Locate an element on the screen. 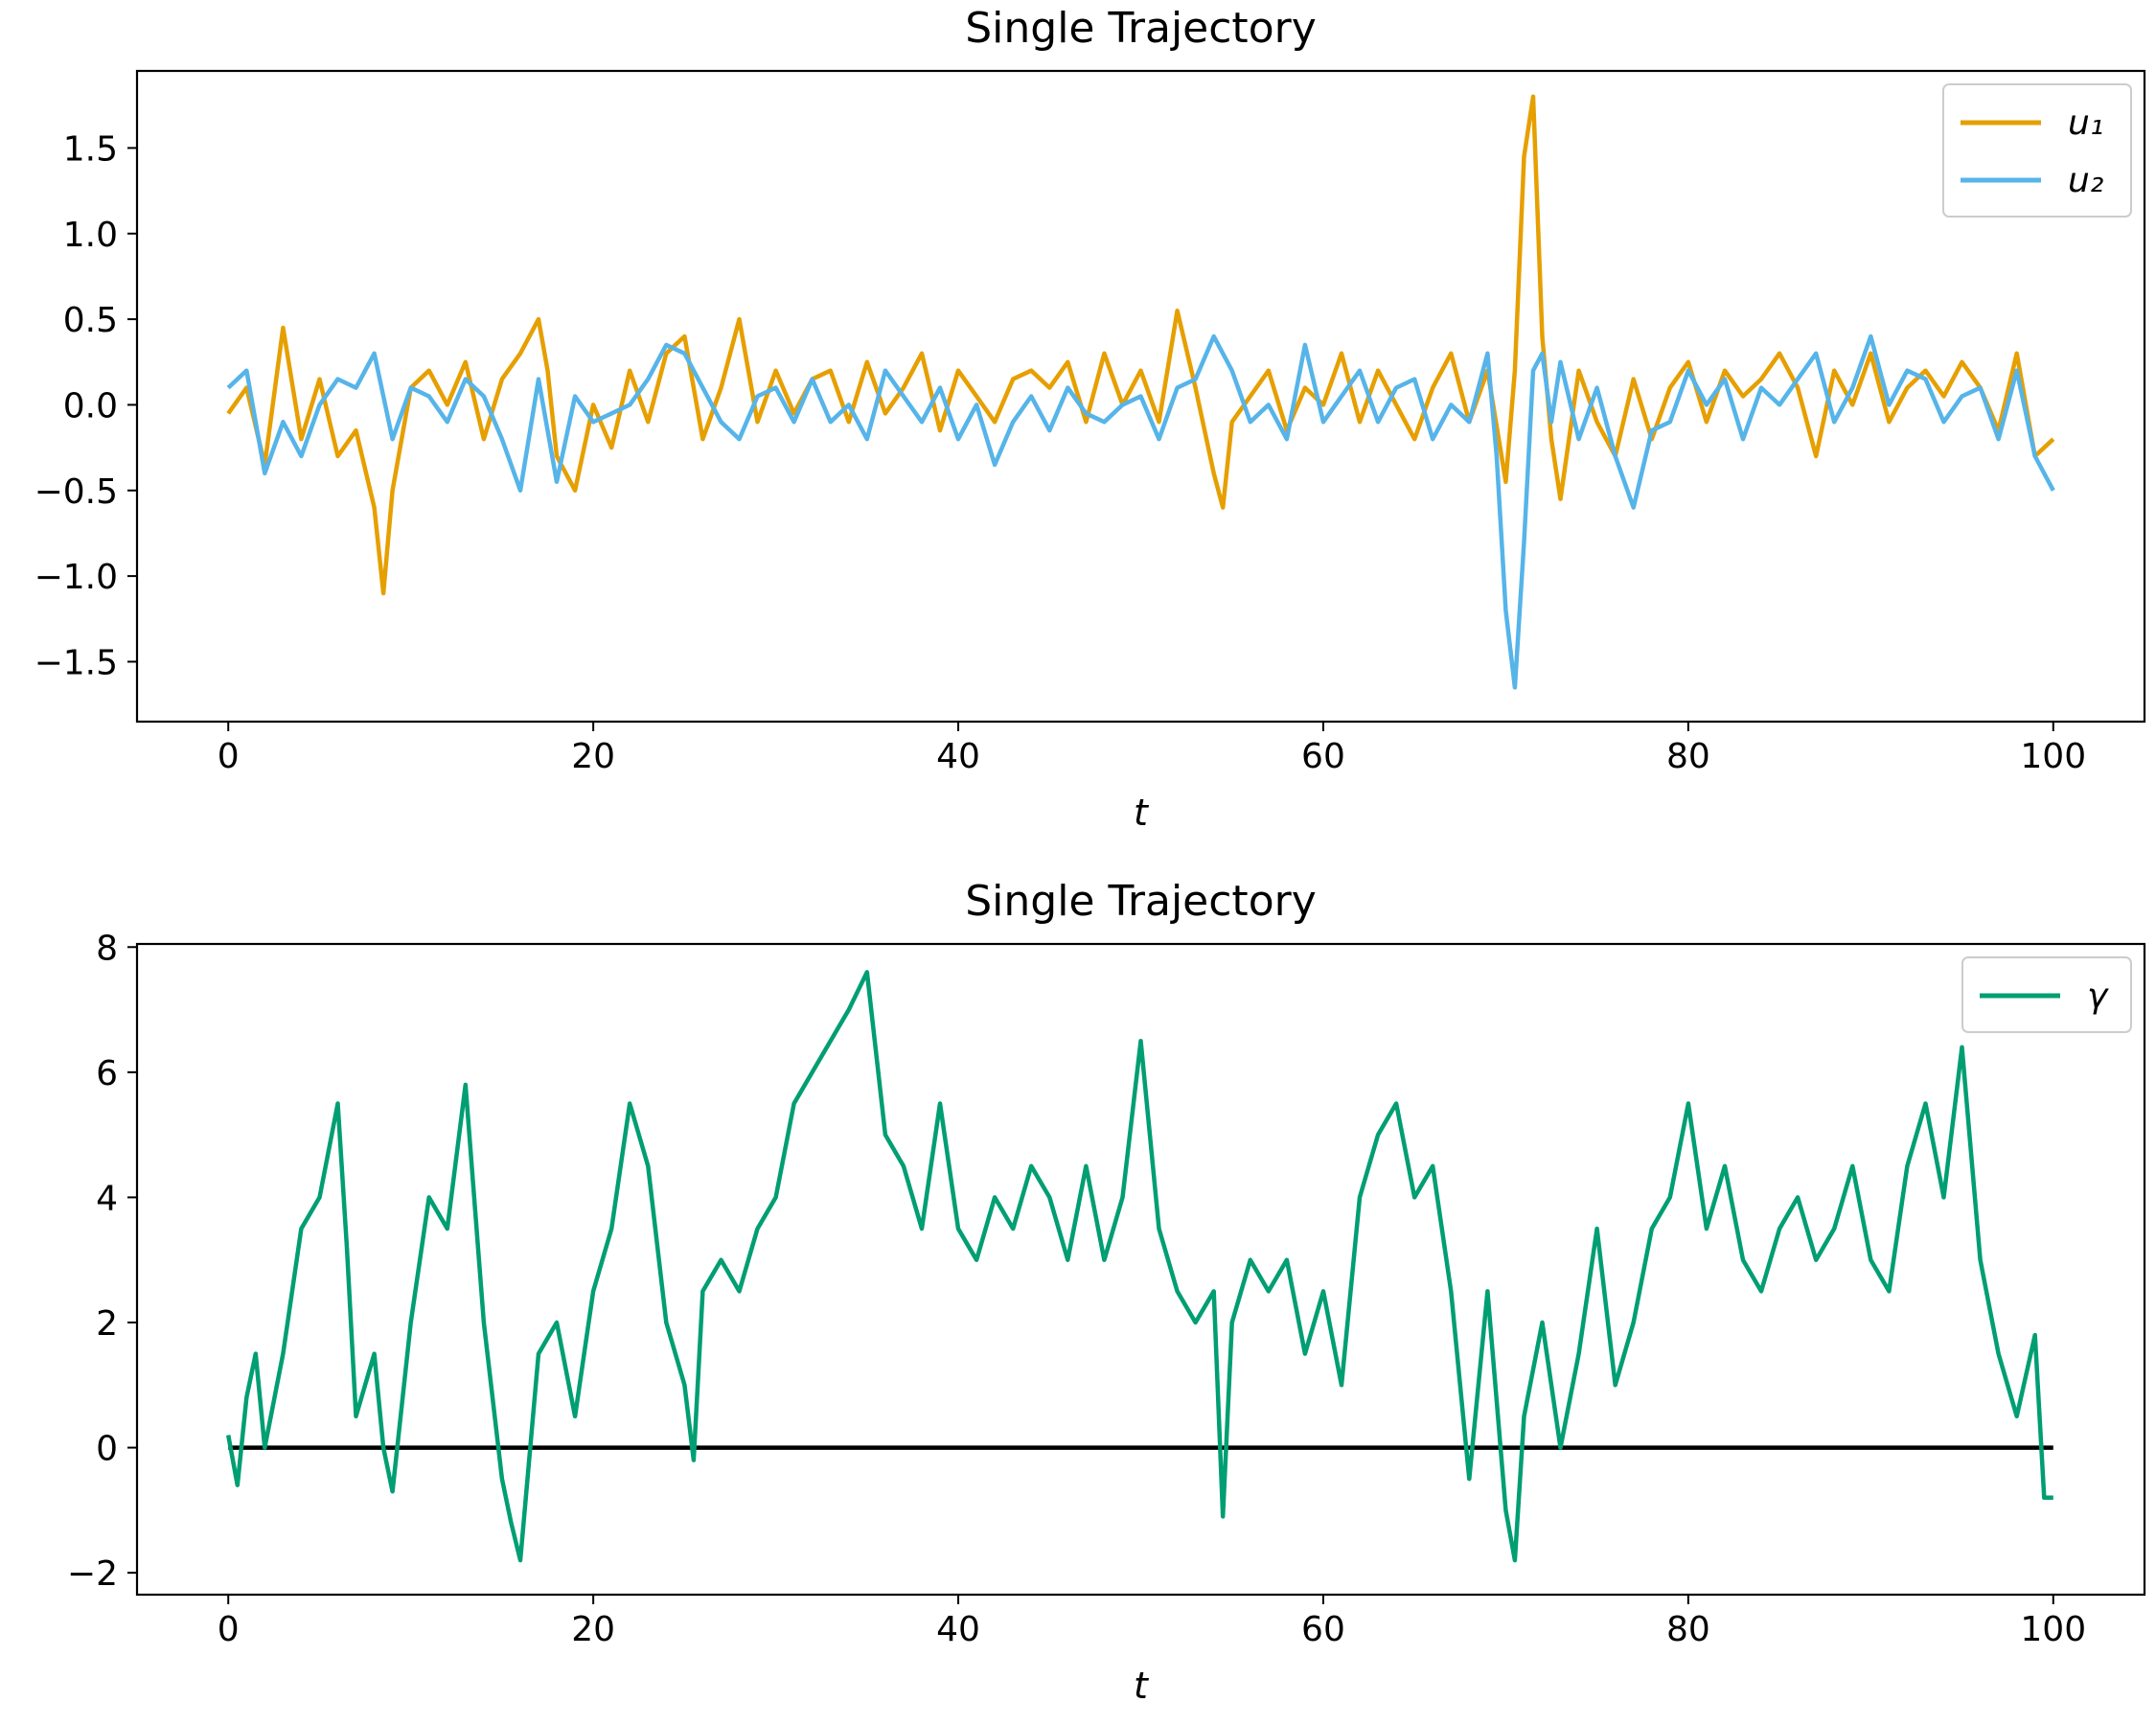 This screenshot has width=2156, height=1725. y-tick-label: 8 is located at coordinates (107, 948).